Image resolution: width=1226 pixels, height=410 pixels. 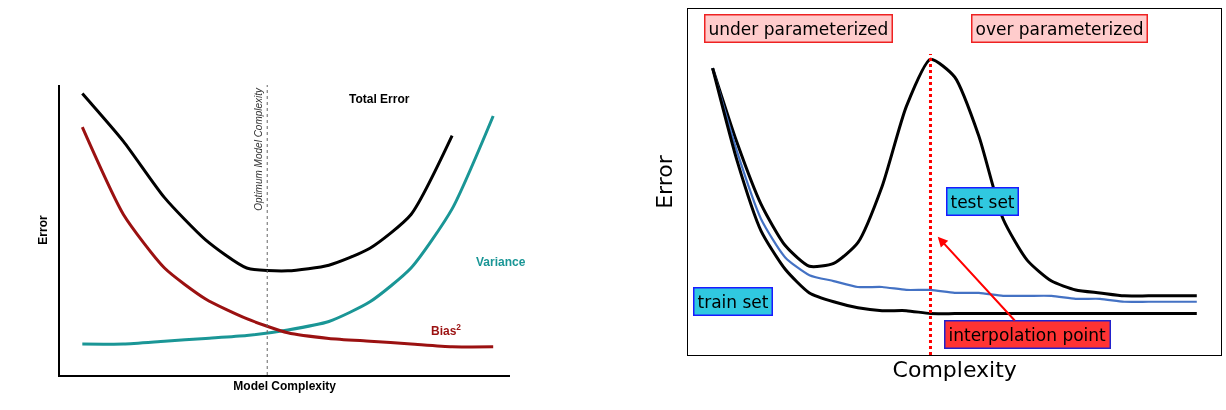 What do you see at coordinates (798, 28) in the screenshot?
I see `text: under parameterized` at bounding box center [798, 28].